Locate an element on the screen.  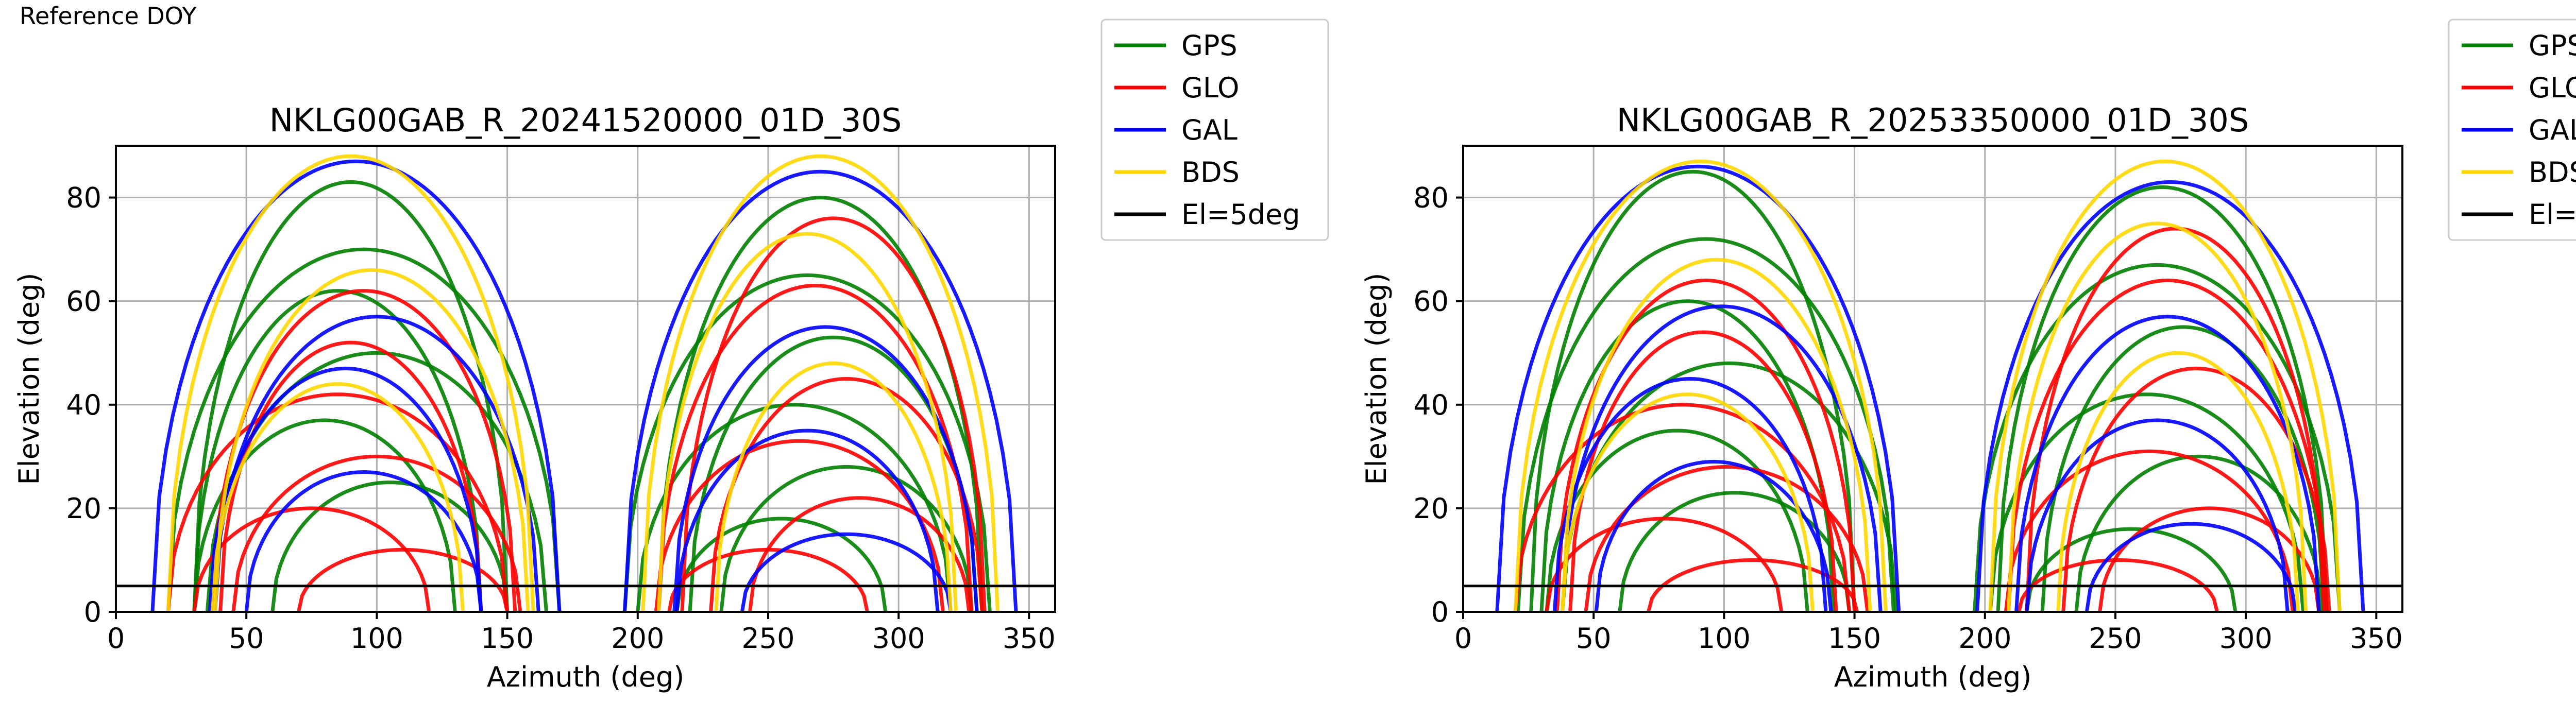
chart-title: NKLG00GAB_R_20241520000_01D_30S is located at coordinates (585, 120).